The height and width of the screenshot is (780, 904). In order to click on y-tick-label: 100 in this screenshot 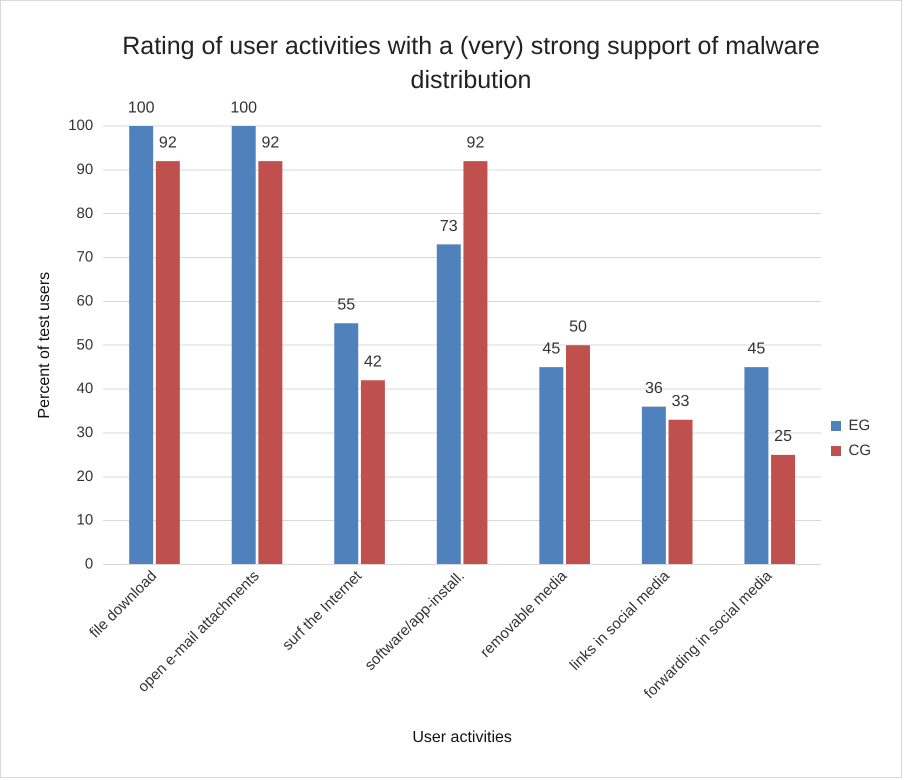, I will do `click(81, 125)`.